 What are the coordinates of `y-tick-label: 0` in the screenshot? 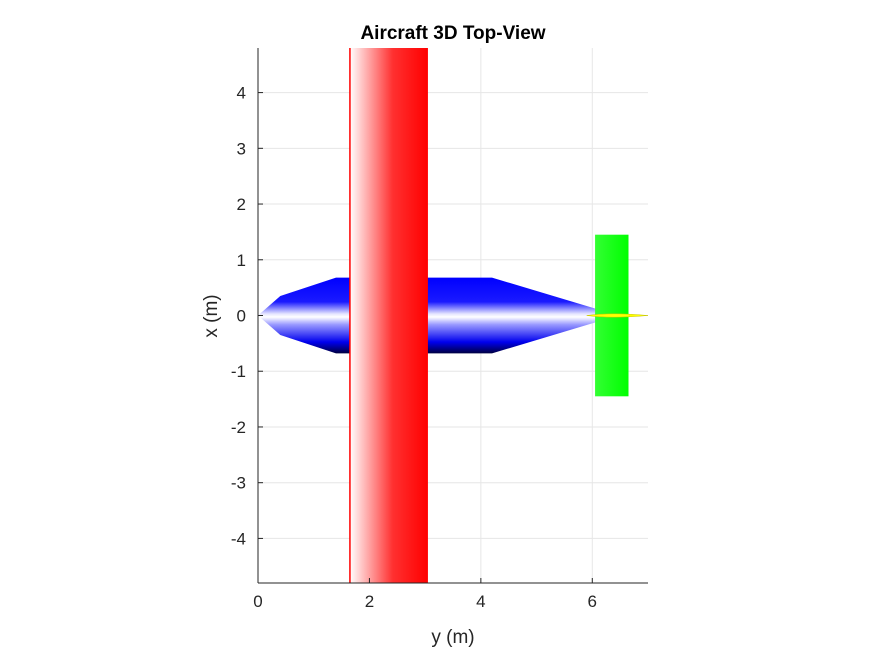 It's located at (241, 316).